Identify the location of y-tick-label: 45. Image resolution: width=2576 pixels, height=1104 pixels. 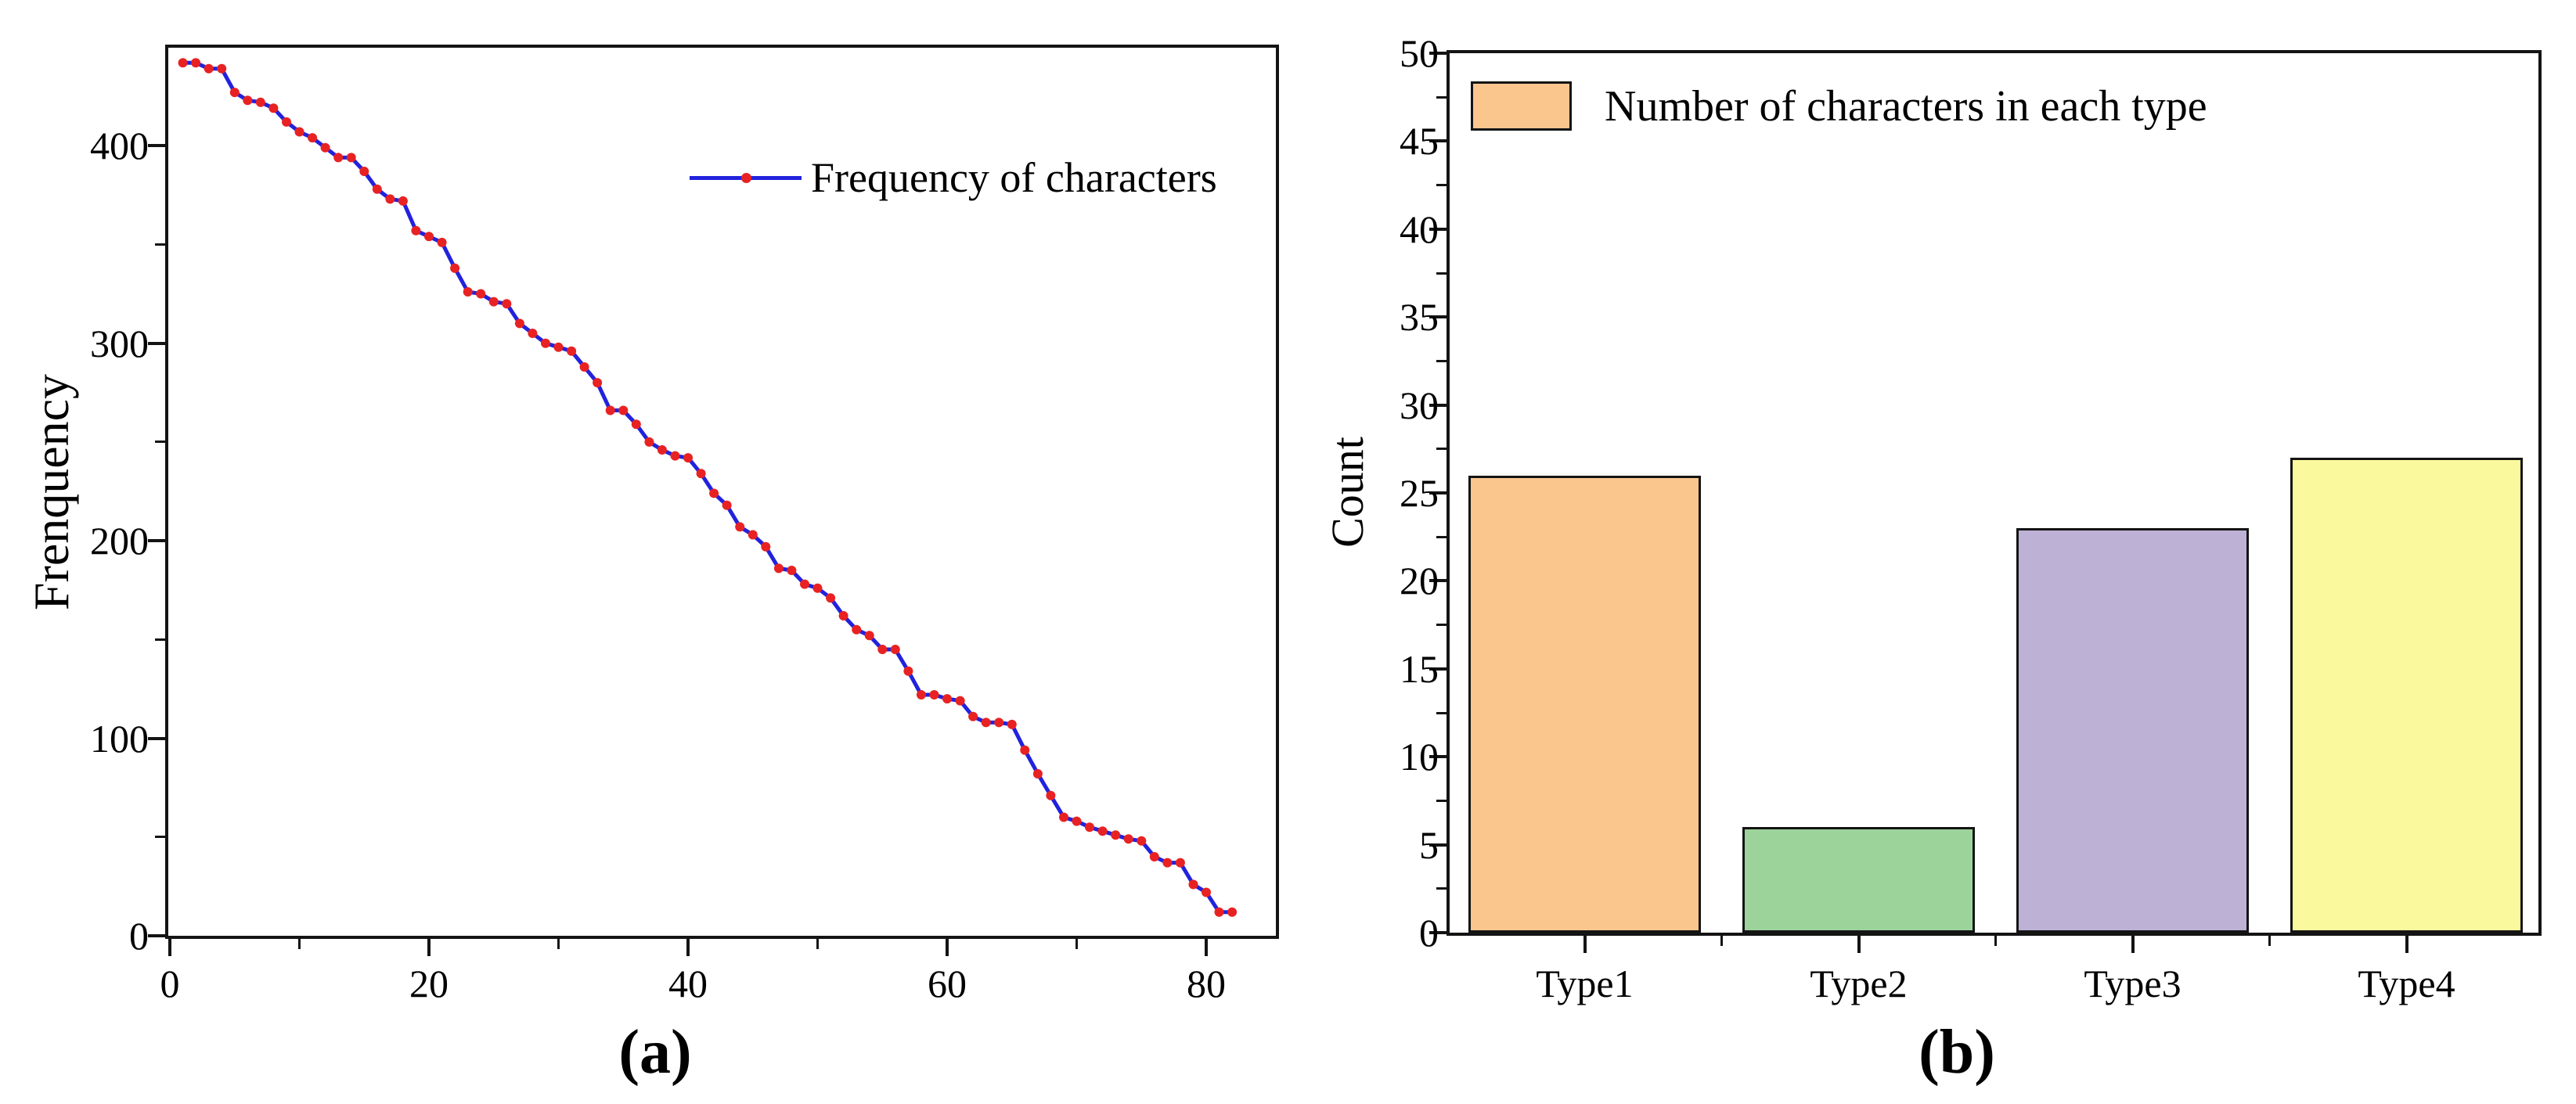
(1419, 141).